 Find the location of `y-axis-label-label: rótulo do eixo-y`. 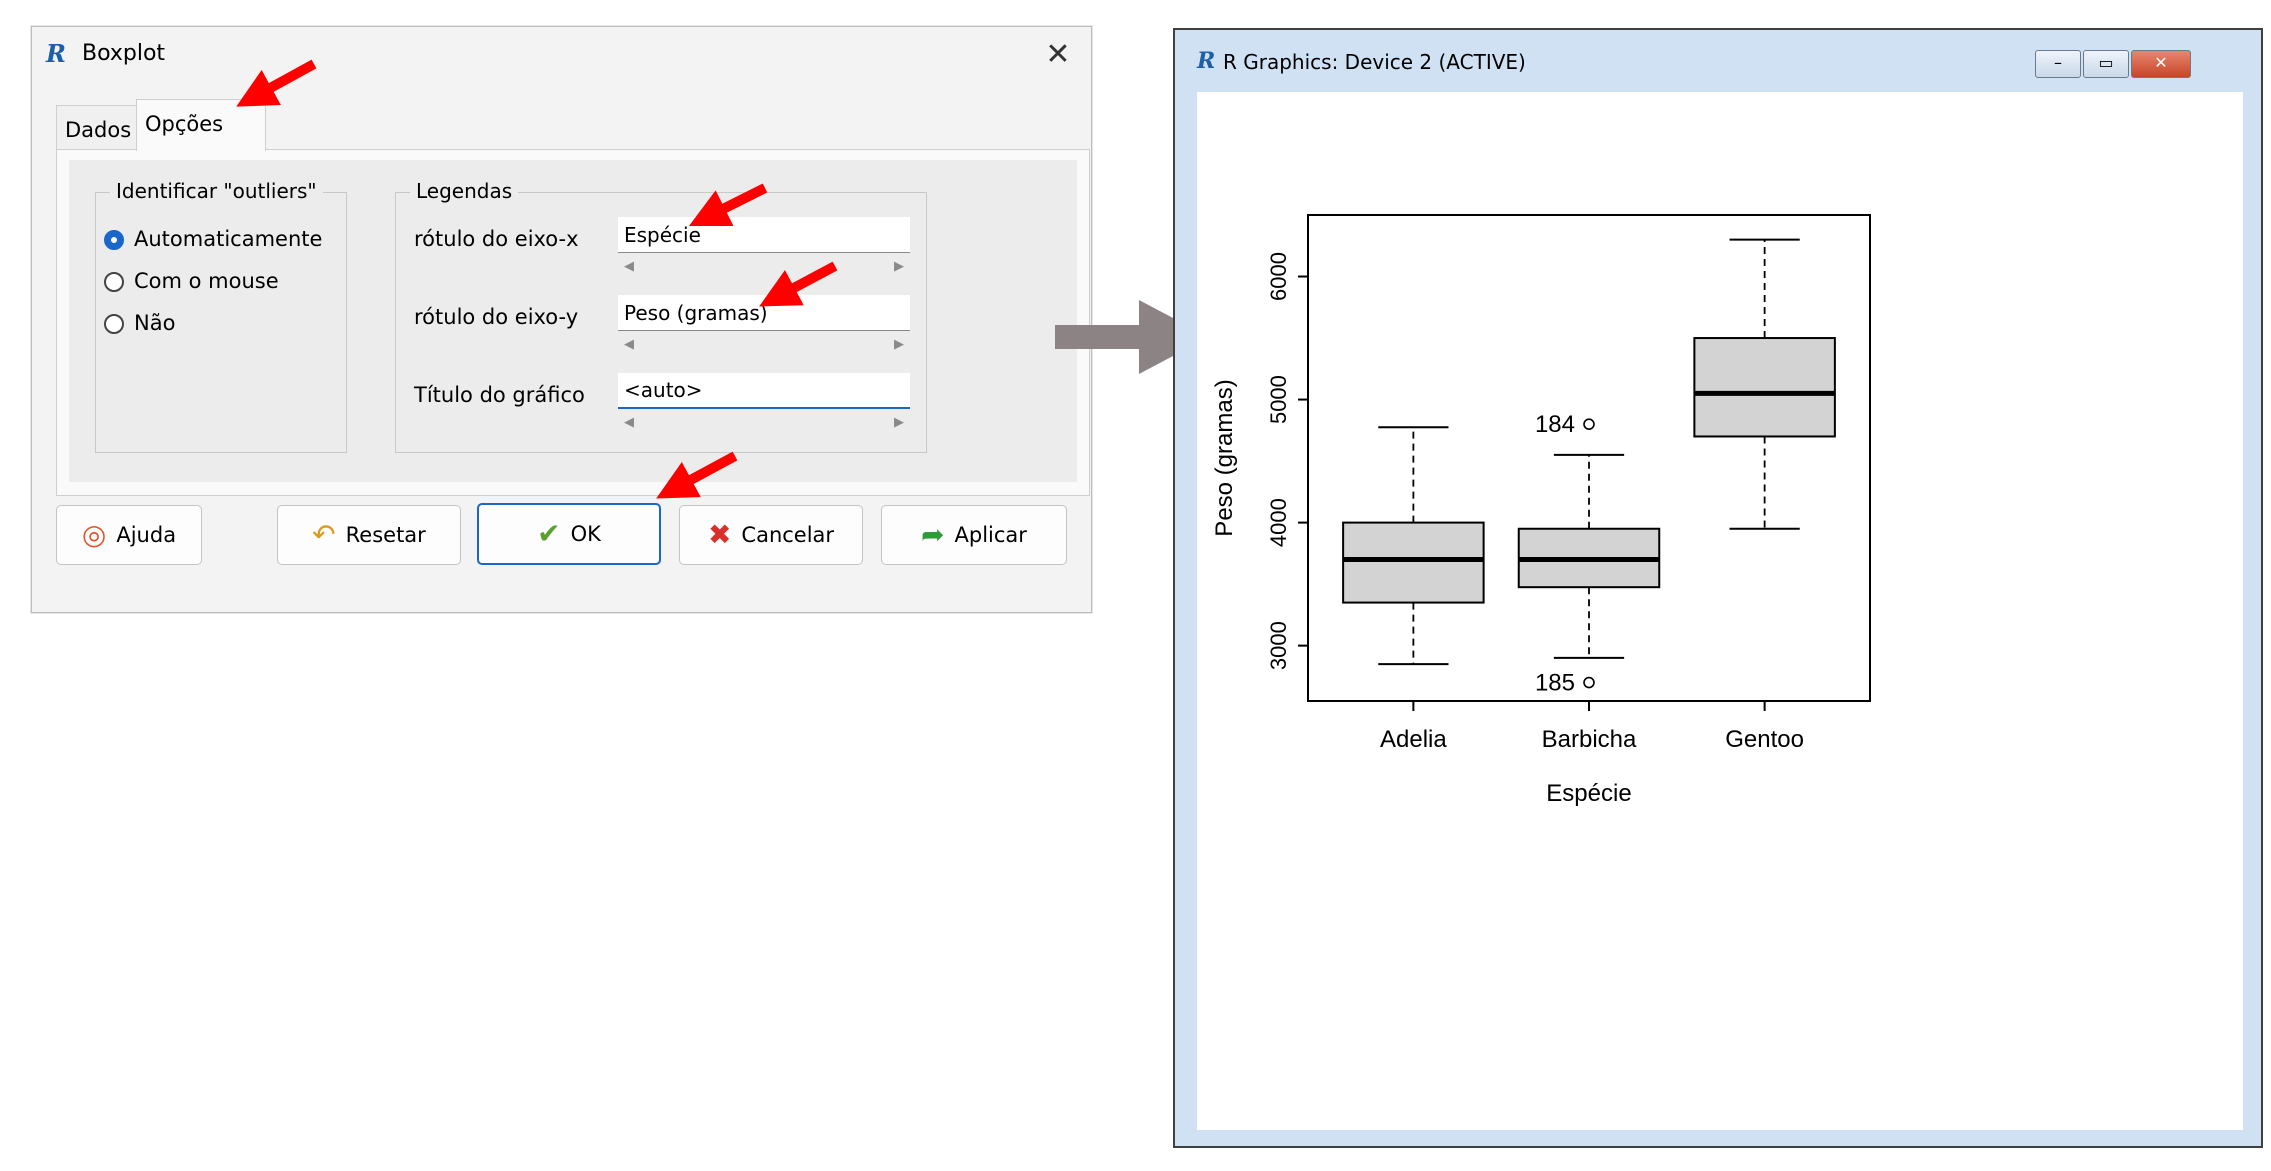

y-axis-label-label: rótulo do eixo-y is located at coordinates (496, 317).